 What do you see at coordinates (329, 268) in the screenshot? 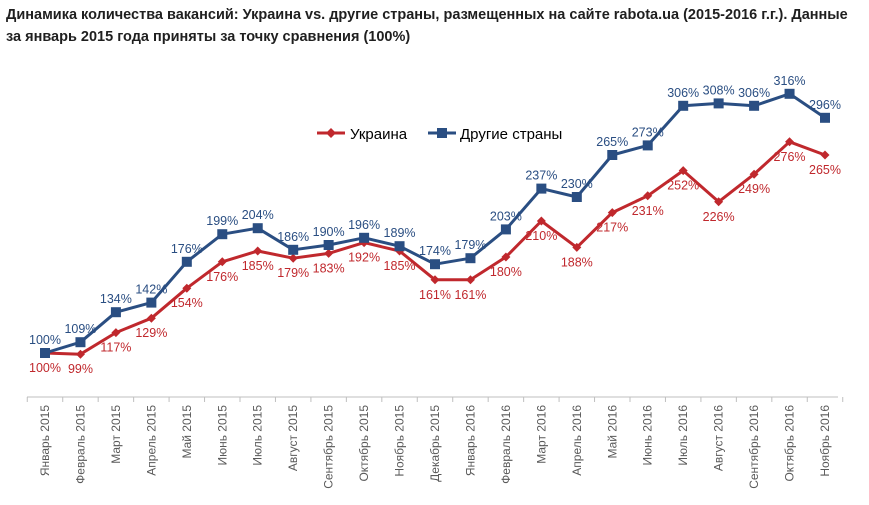
I see `data-label-ukraine: 183%` at bounding box center [329, 268].